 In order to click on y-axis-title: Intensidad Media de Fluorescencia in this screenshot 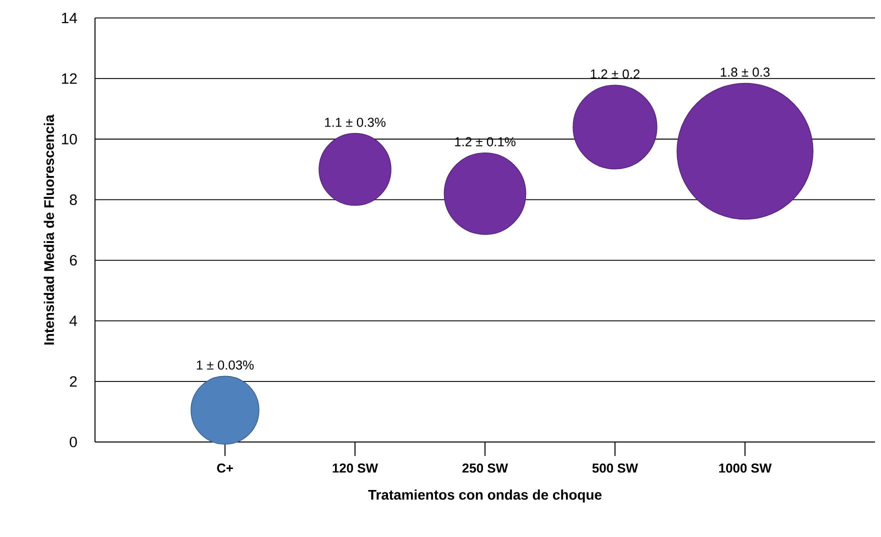, I will do `click(49, 229)`.